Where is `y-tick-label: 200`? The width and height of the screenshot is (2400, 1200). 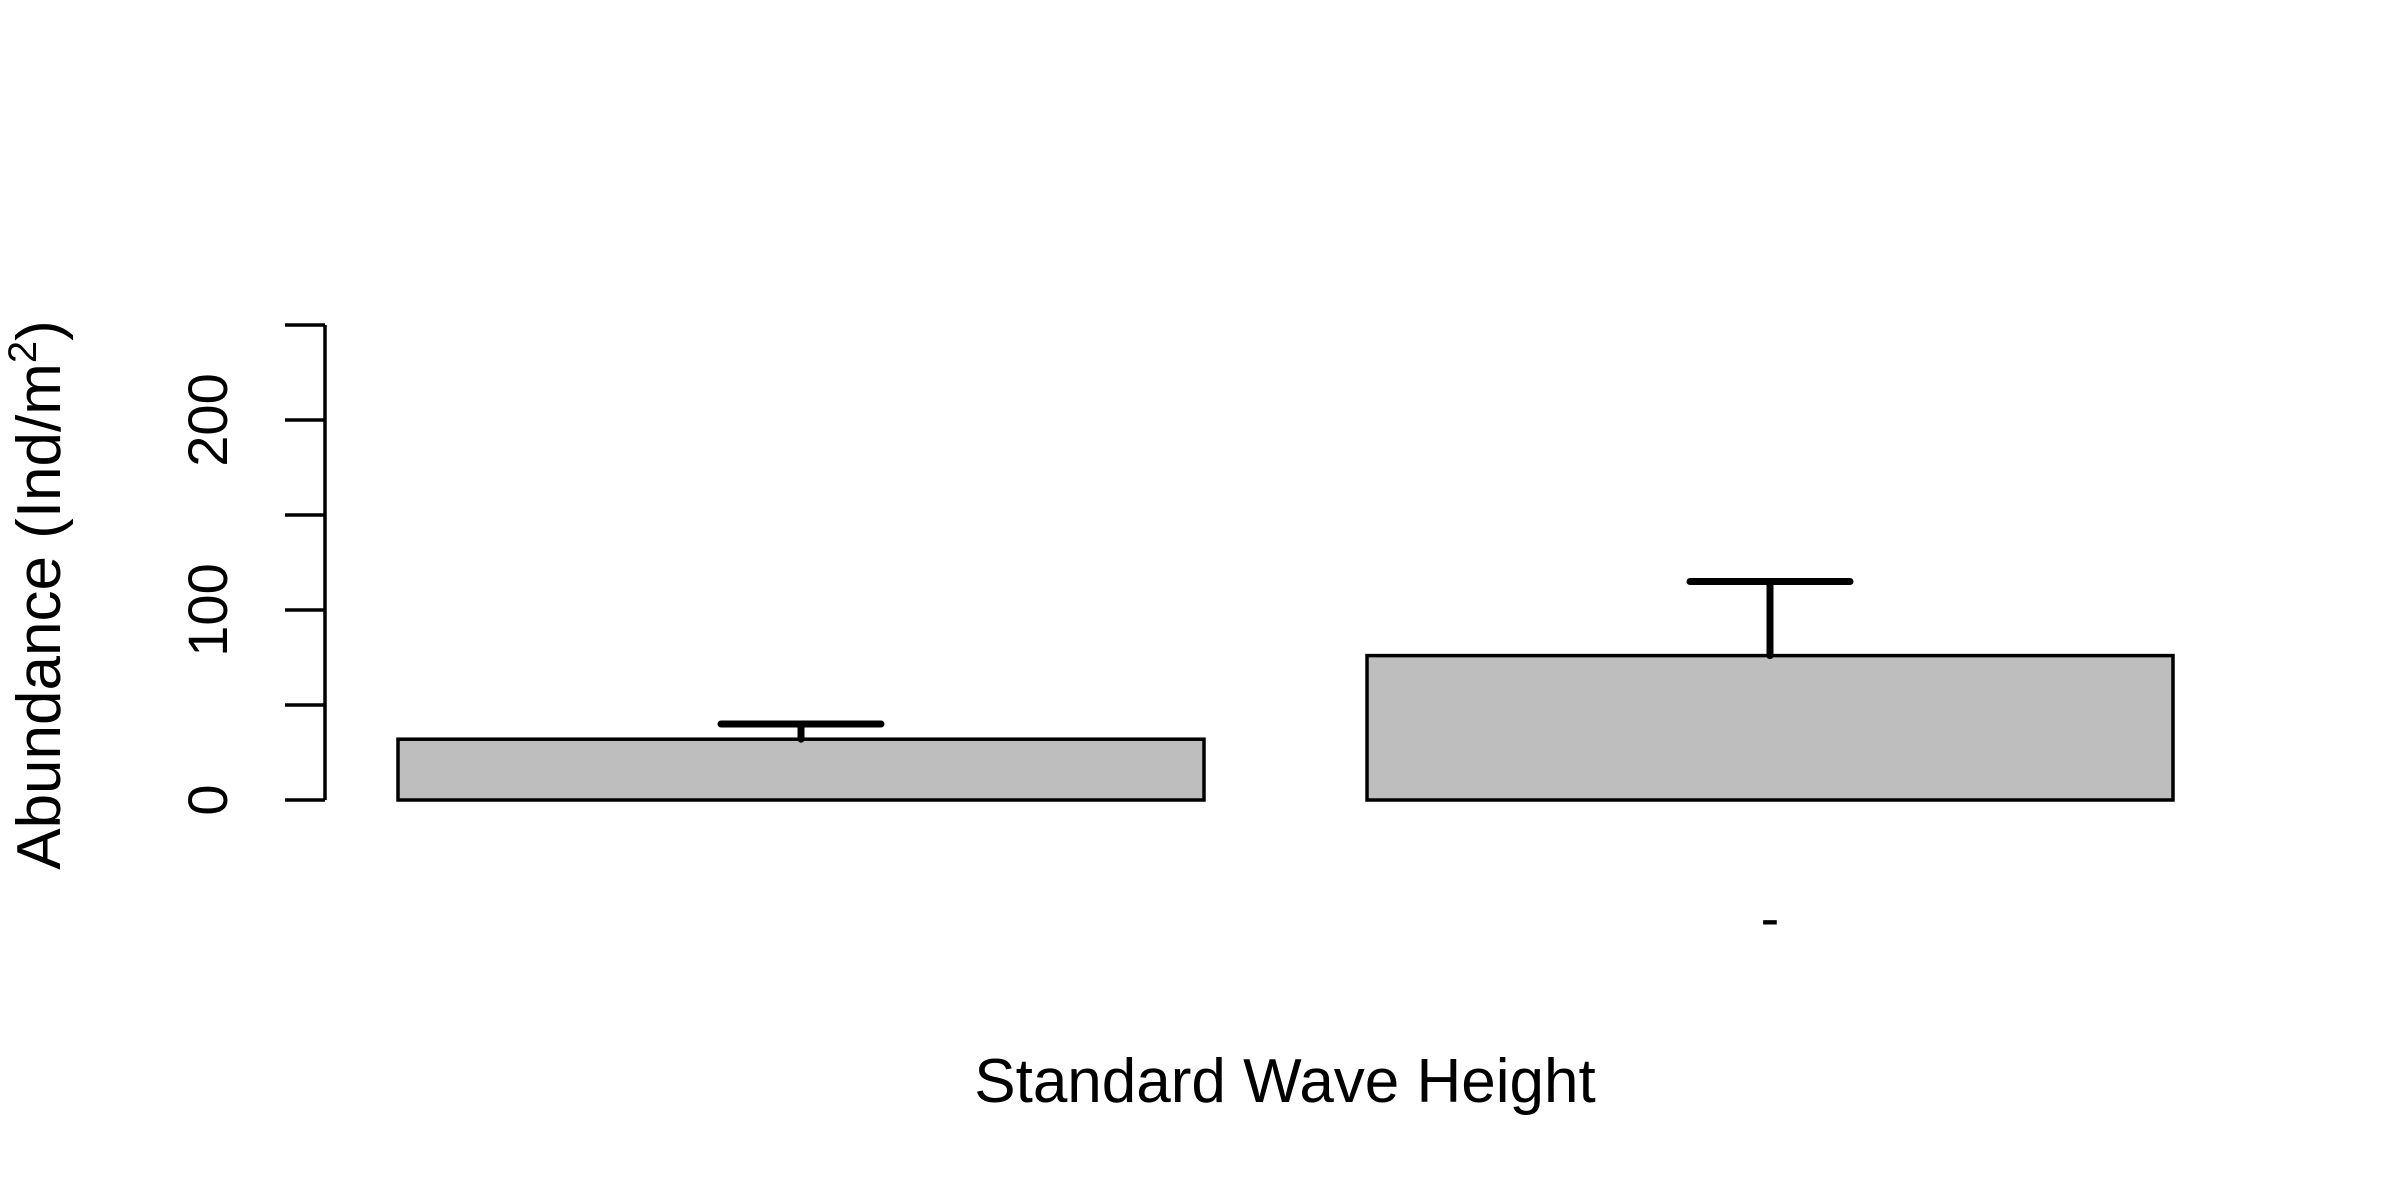 y-tick-label: 200 is located at coordinates (207, 419).